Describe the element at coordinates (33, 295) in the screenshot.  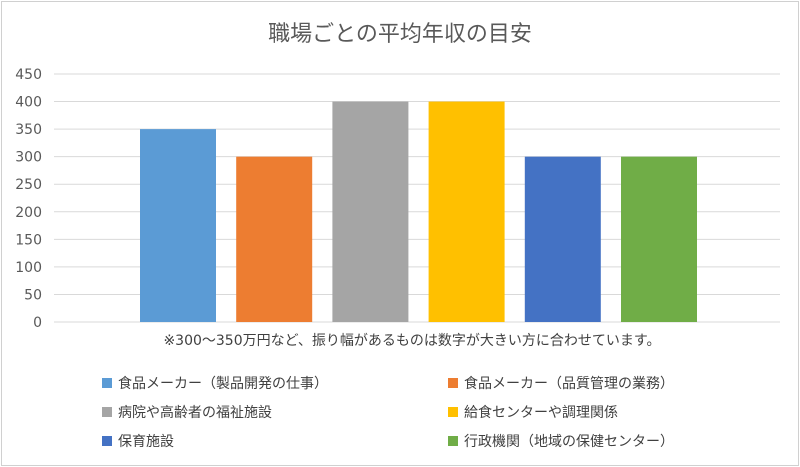
I see `y-tick-label: 50` at that location.